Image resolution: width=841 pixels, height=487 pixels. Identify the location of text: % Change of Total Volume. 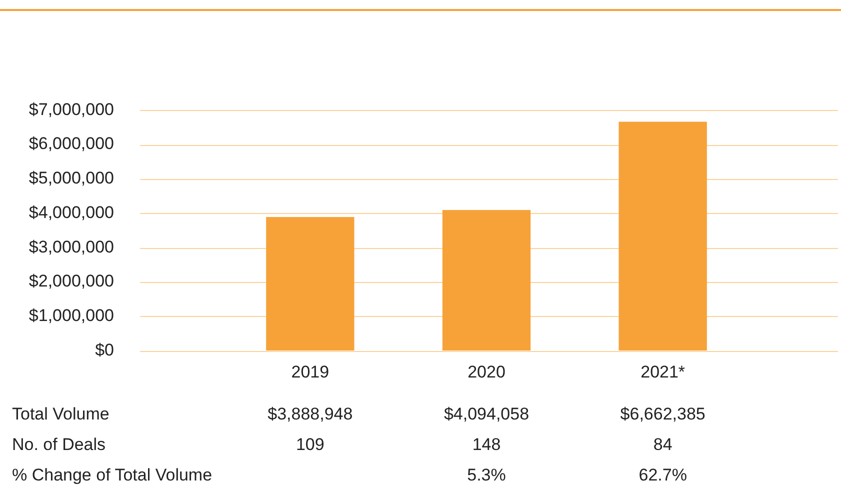
(112, 475).